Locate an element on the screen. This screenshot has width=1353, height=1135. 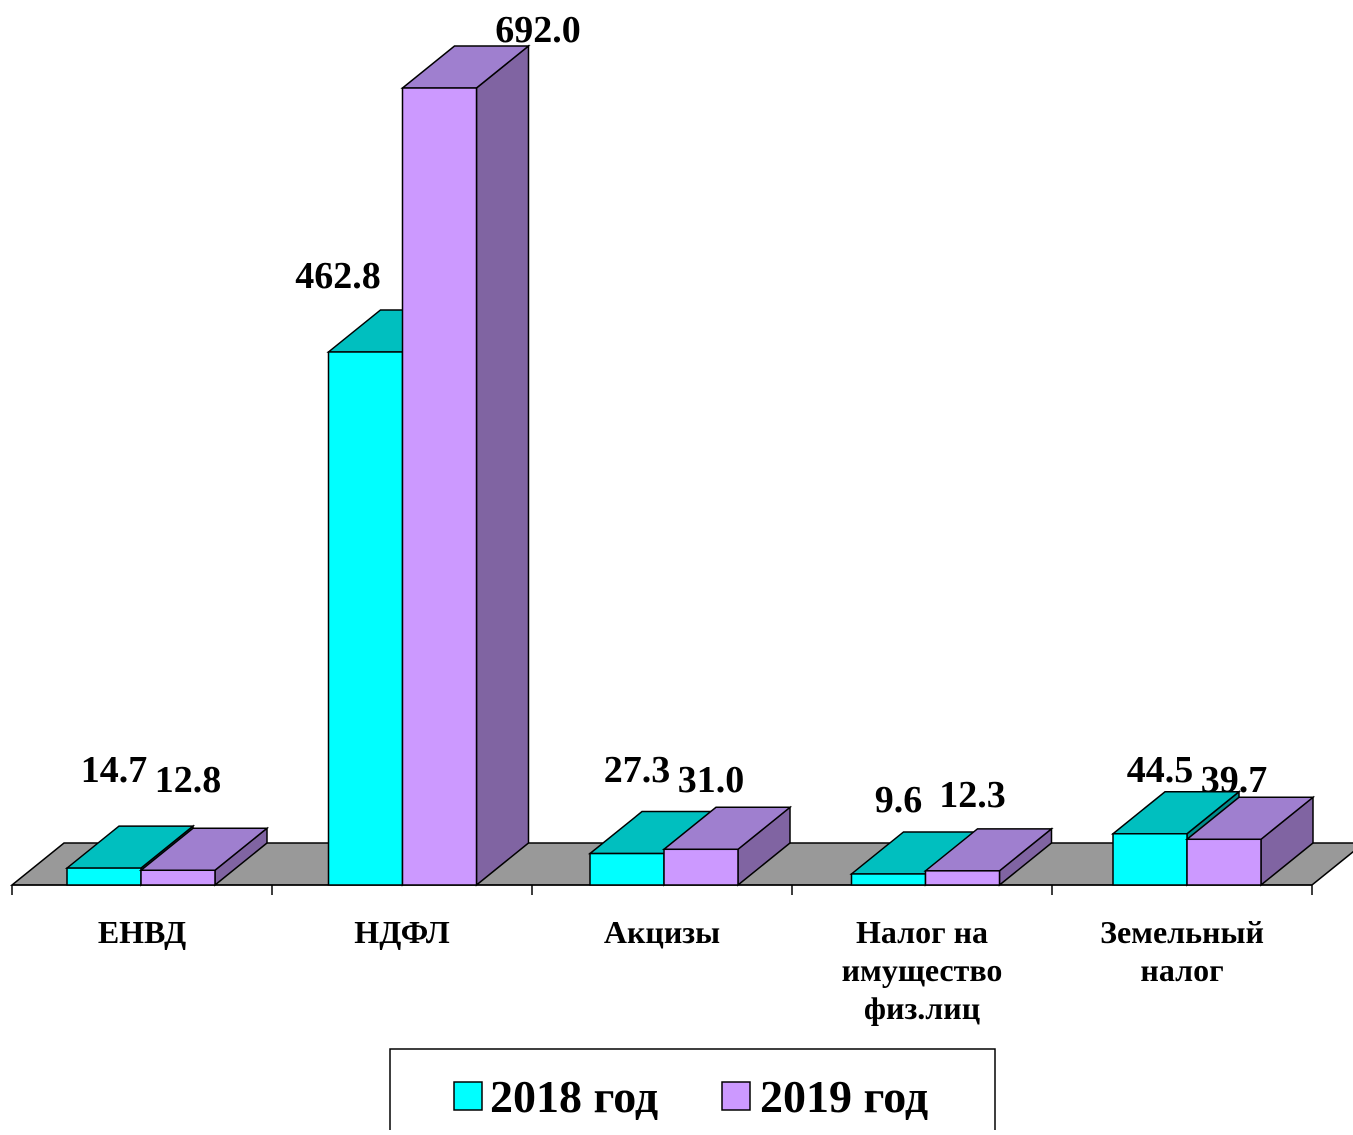
legend-label: 2018 год is located at coordinates (574, 1096).